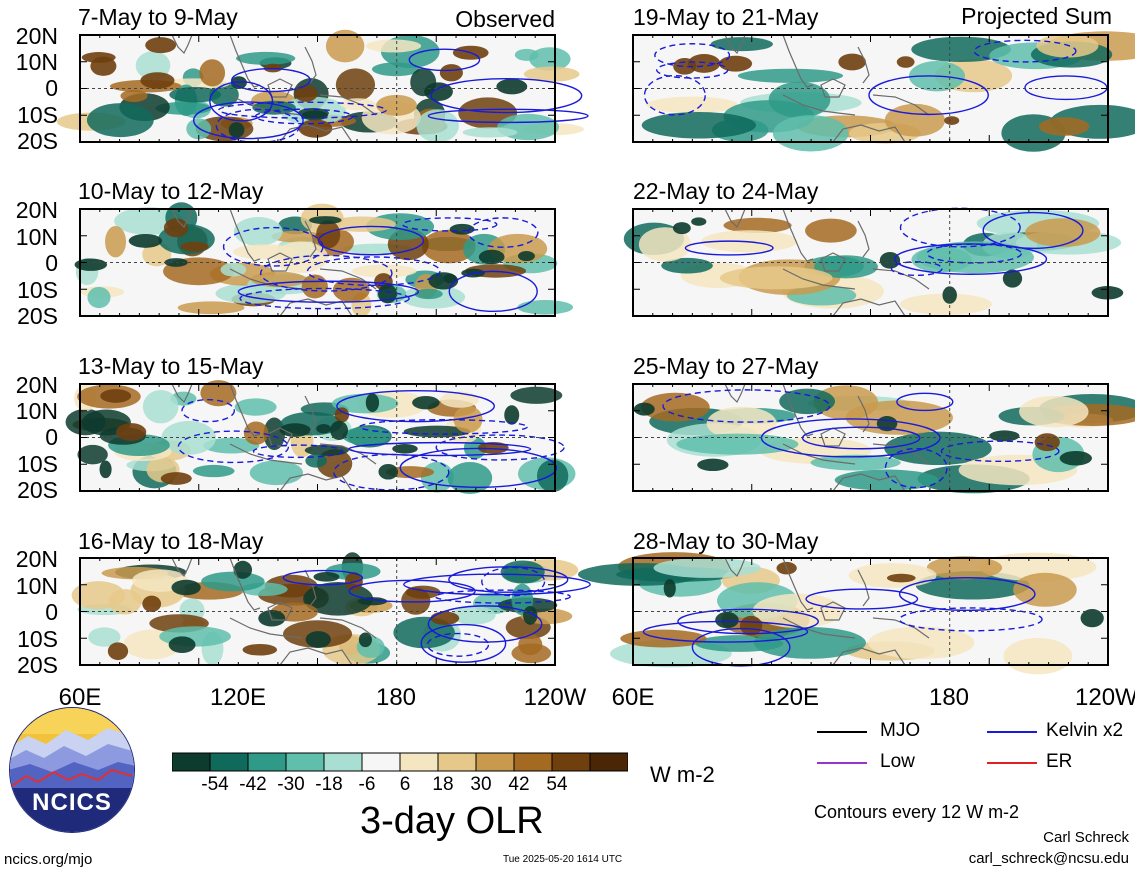 The height and width of the screenshot is (872, 1135). I want to click on panel-title-3: 13-May to 15-May, so click(171, 366).